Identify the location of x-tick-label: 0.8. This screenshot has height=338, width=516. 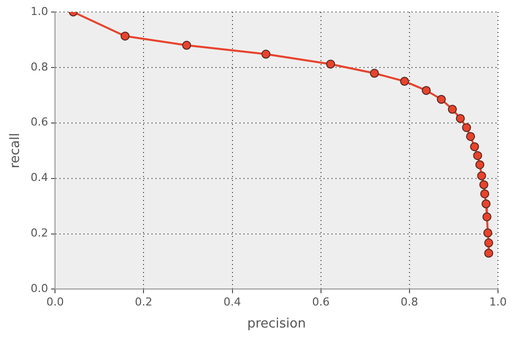
(409, 302).